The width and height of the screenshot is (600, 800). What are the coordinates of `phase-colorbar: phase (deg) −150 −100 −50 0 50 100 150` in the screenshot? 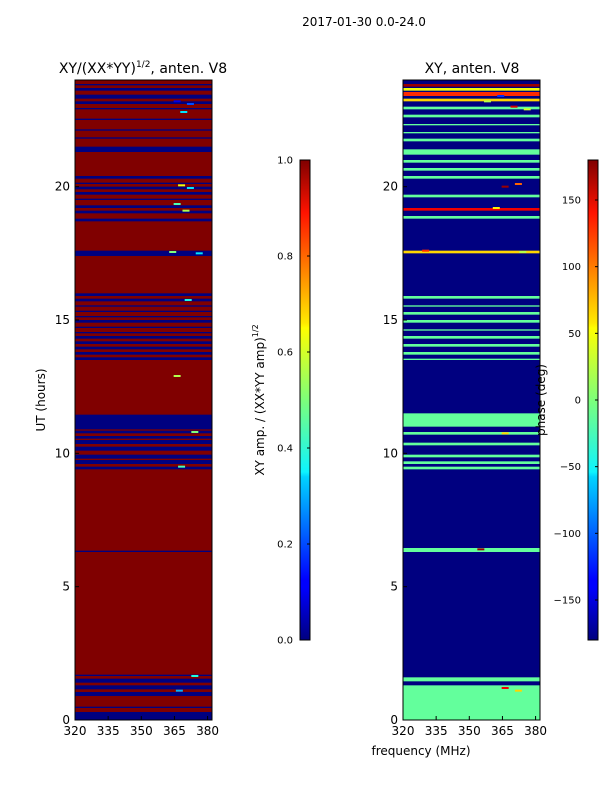 It's located at (566, 400).